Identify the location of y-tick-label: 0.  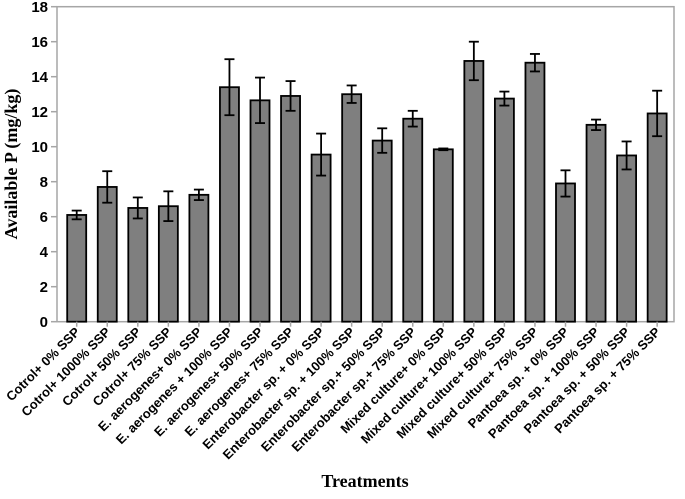
(44, 322).